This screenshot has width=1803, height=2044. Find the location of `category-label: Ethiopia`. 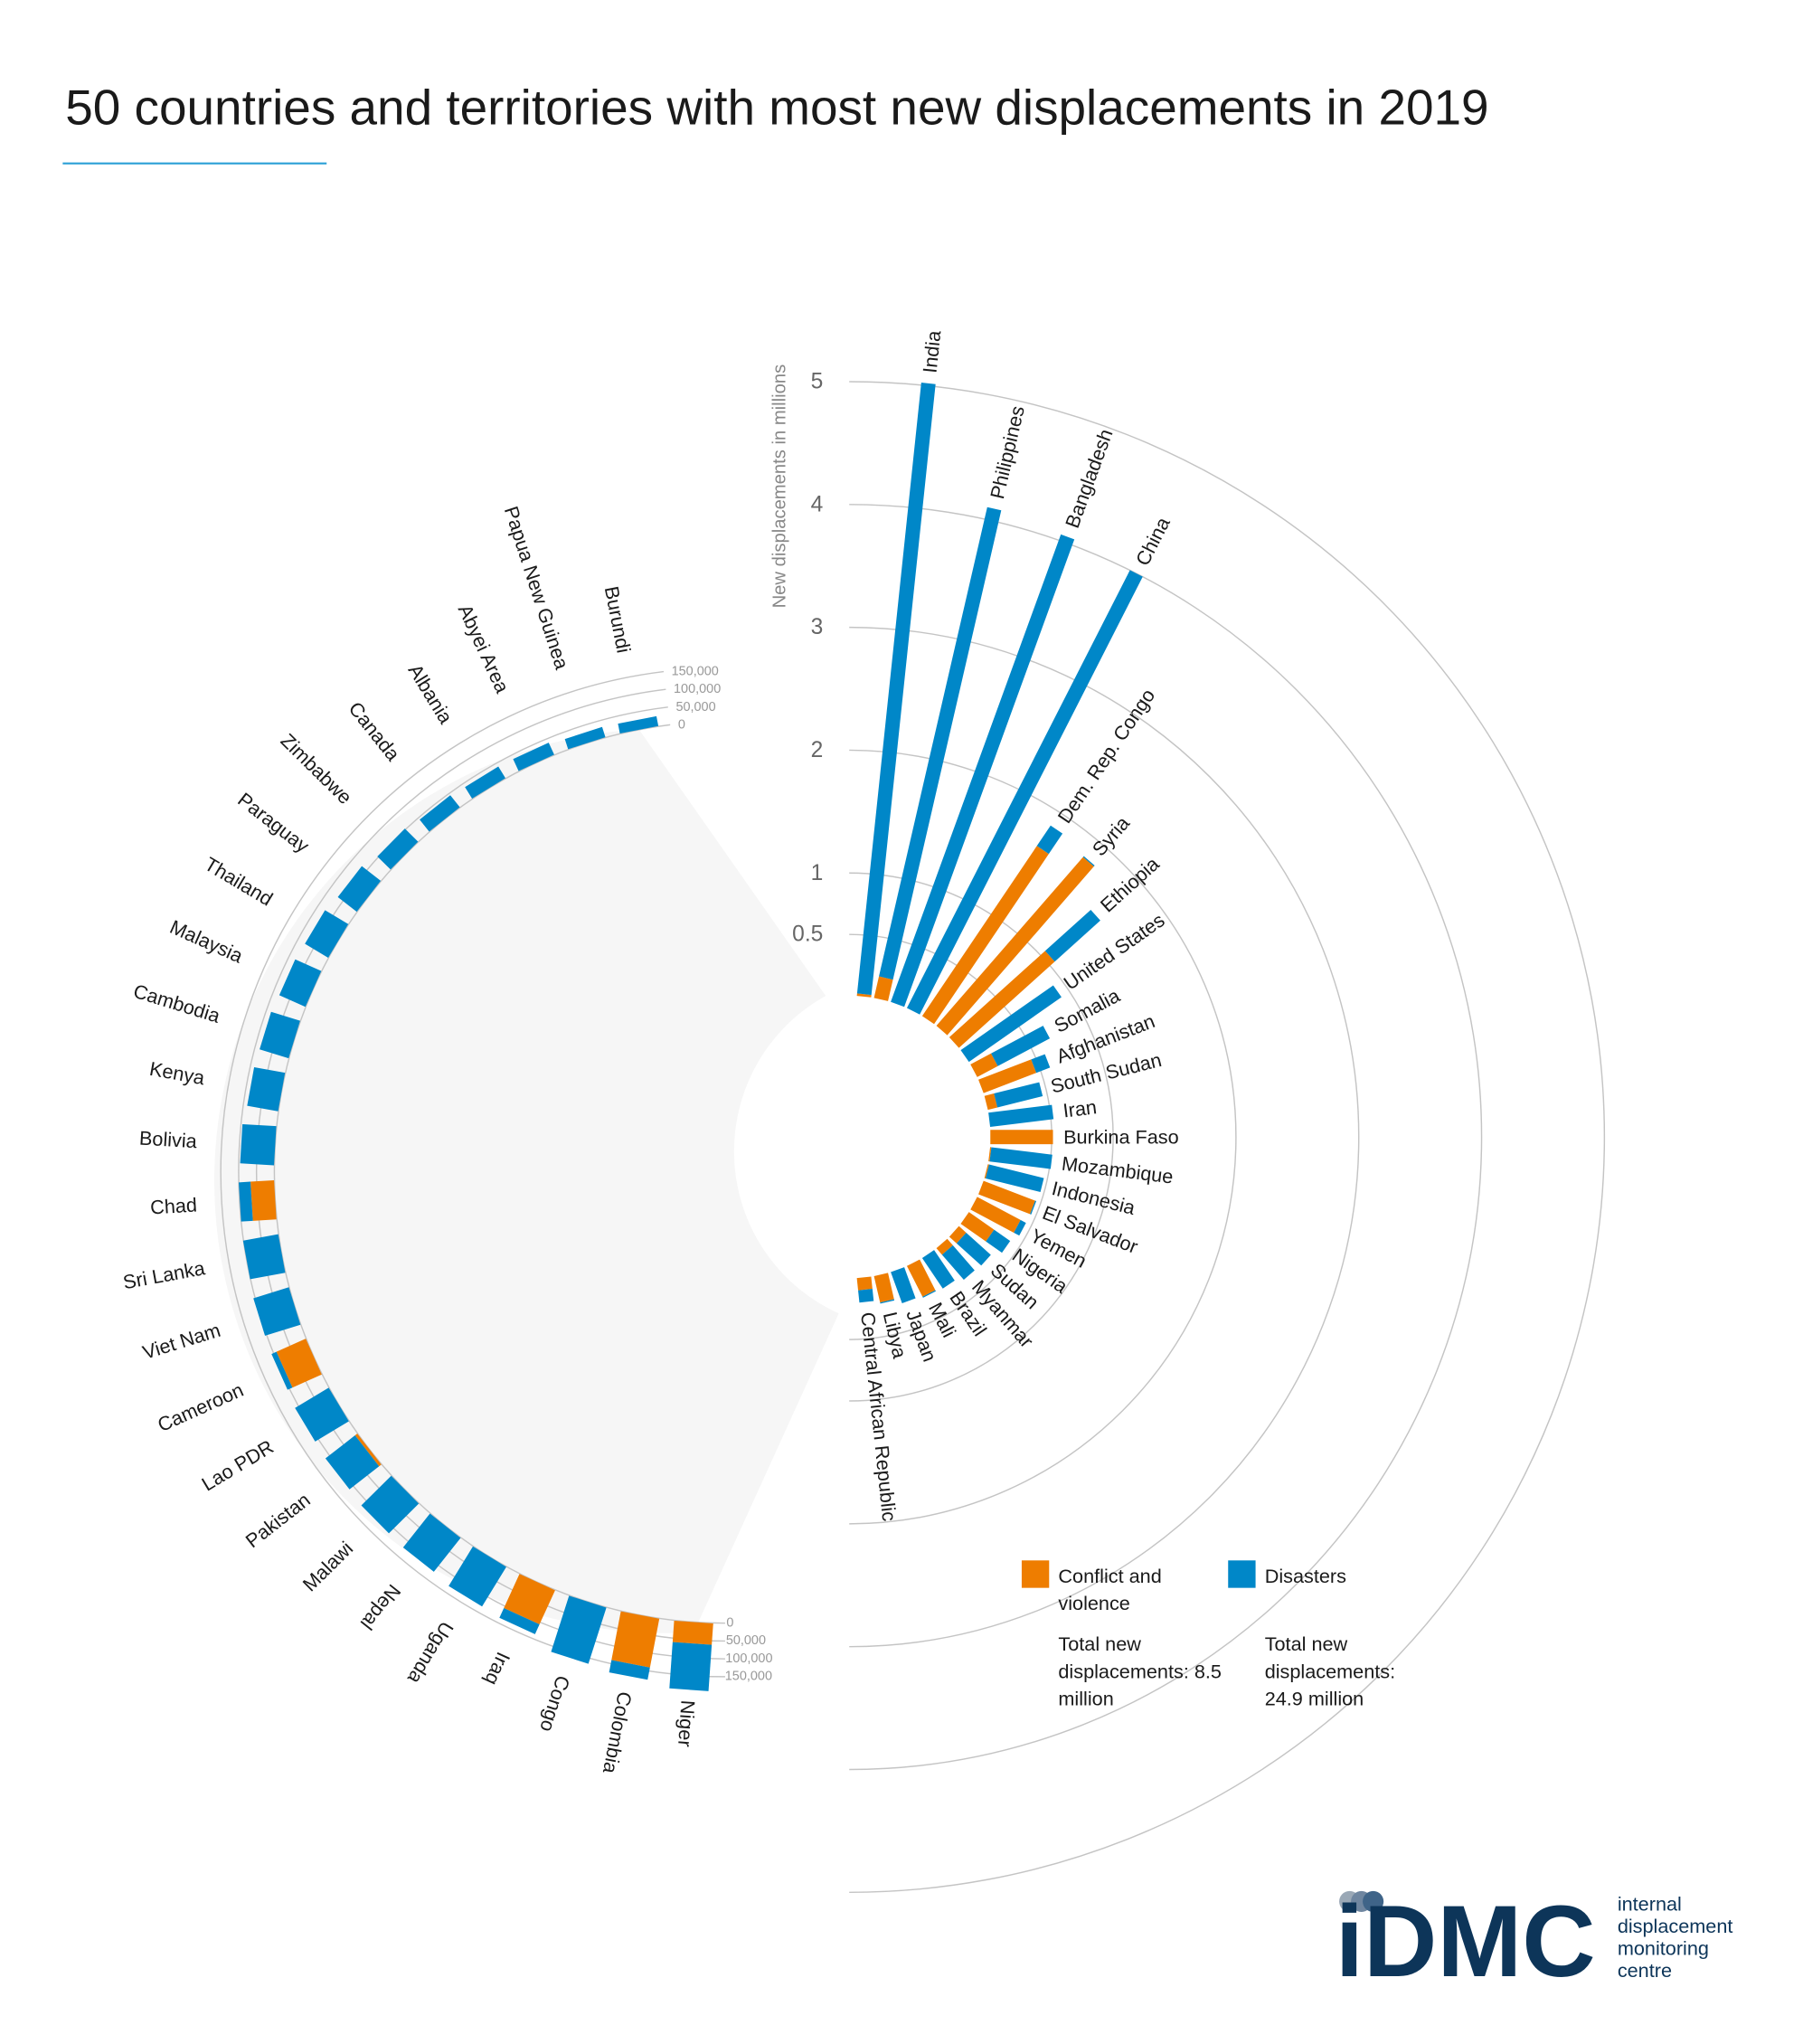

category-label: Ethiopia is located at coordinates (1130, 885).